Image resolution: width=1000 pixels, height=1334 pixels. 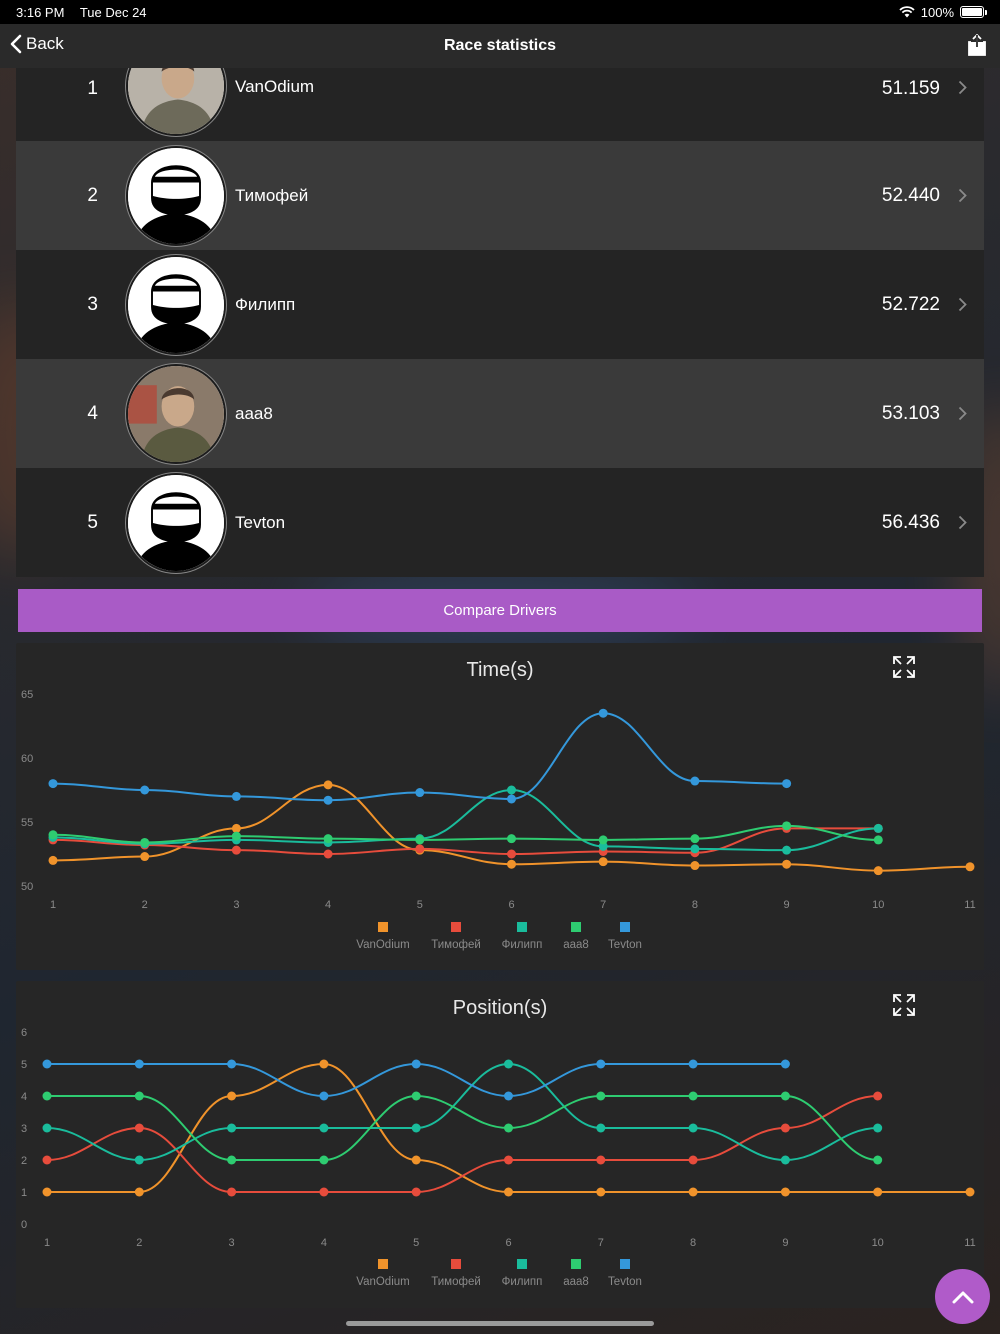 What do you see at coordinates (500, 104) in the screenshot?
I see `driver-row: 1 VanOdium 51.159` at bounding box center [500, 104].